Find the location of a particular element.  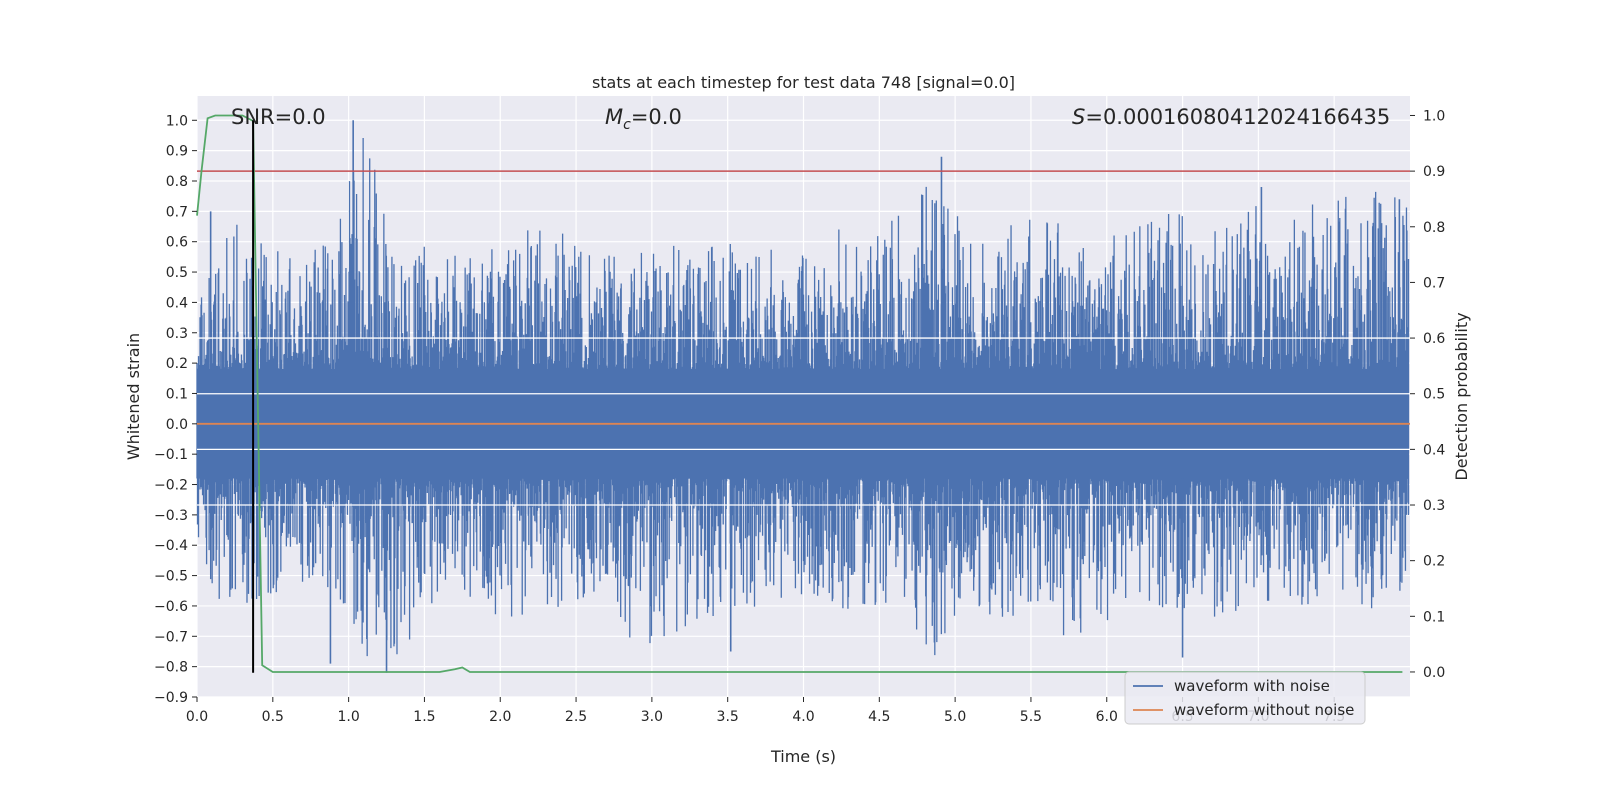

y-tick-label: −0.5 is located at coordinates (171, 577).